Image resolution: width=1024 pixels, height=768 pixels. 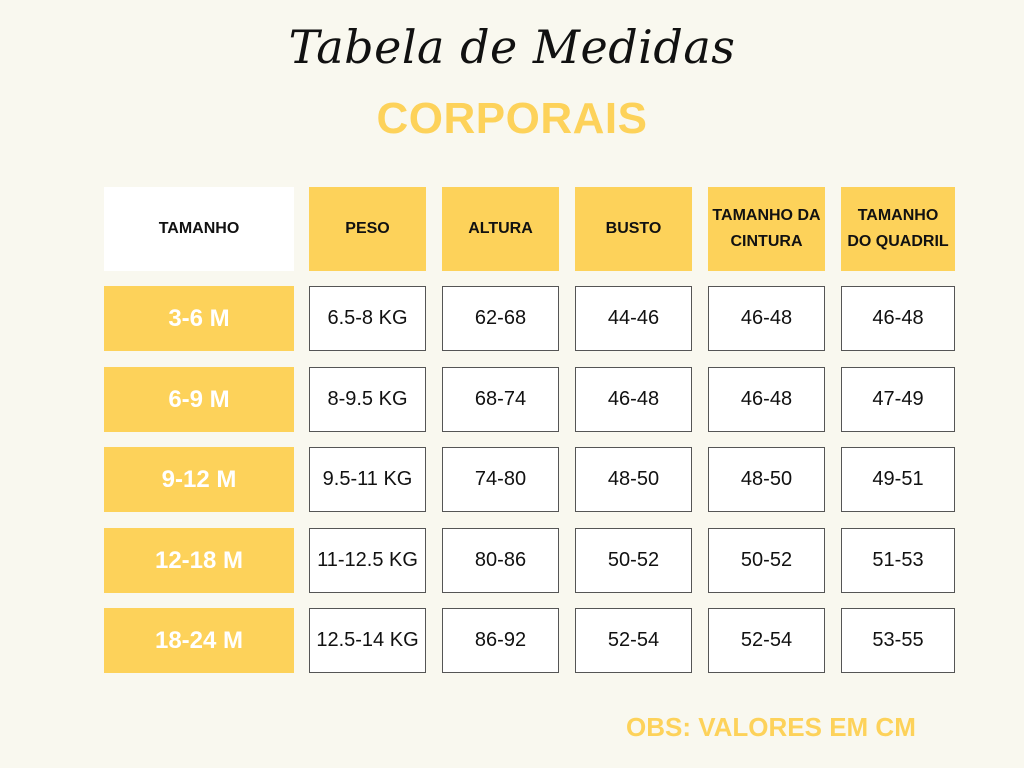 What do you see at coordinates (500, 318) in the screenshot?
I see `cell-height: 62-68` at bounding box center [500, 318].